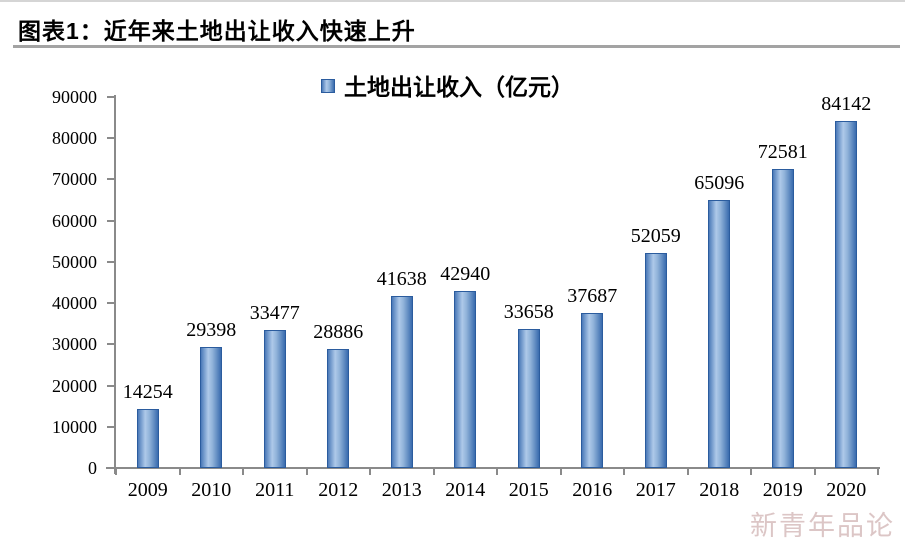 The height and width of the screenshot is (550, 905). Describe the element at coordinates (655, 490) in the screenshot. I see `x-axis-category-label: 2017` at that location.